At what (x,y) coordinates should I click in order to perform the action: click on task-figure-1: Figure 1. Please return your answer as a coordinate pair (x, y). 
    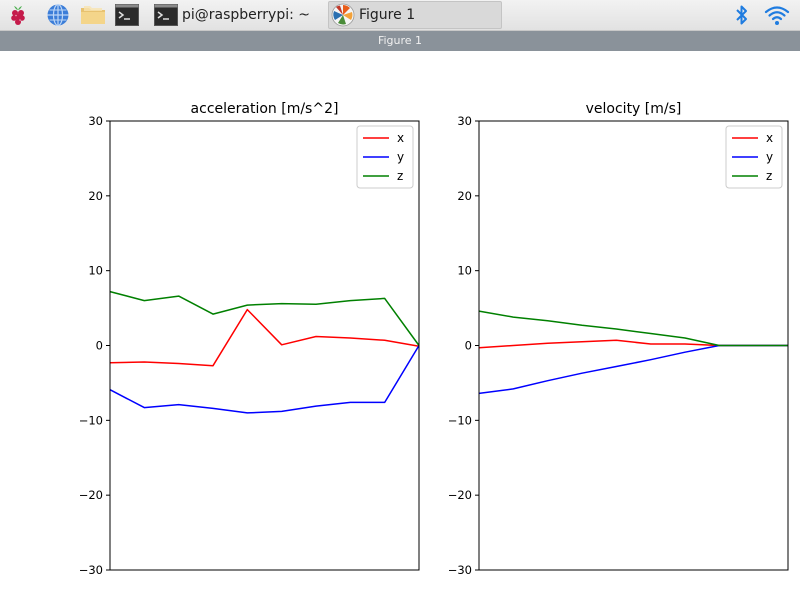
    Looking at the image, I should click on (415, 15).